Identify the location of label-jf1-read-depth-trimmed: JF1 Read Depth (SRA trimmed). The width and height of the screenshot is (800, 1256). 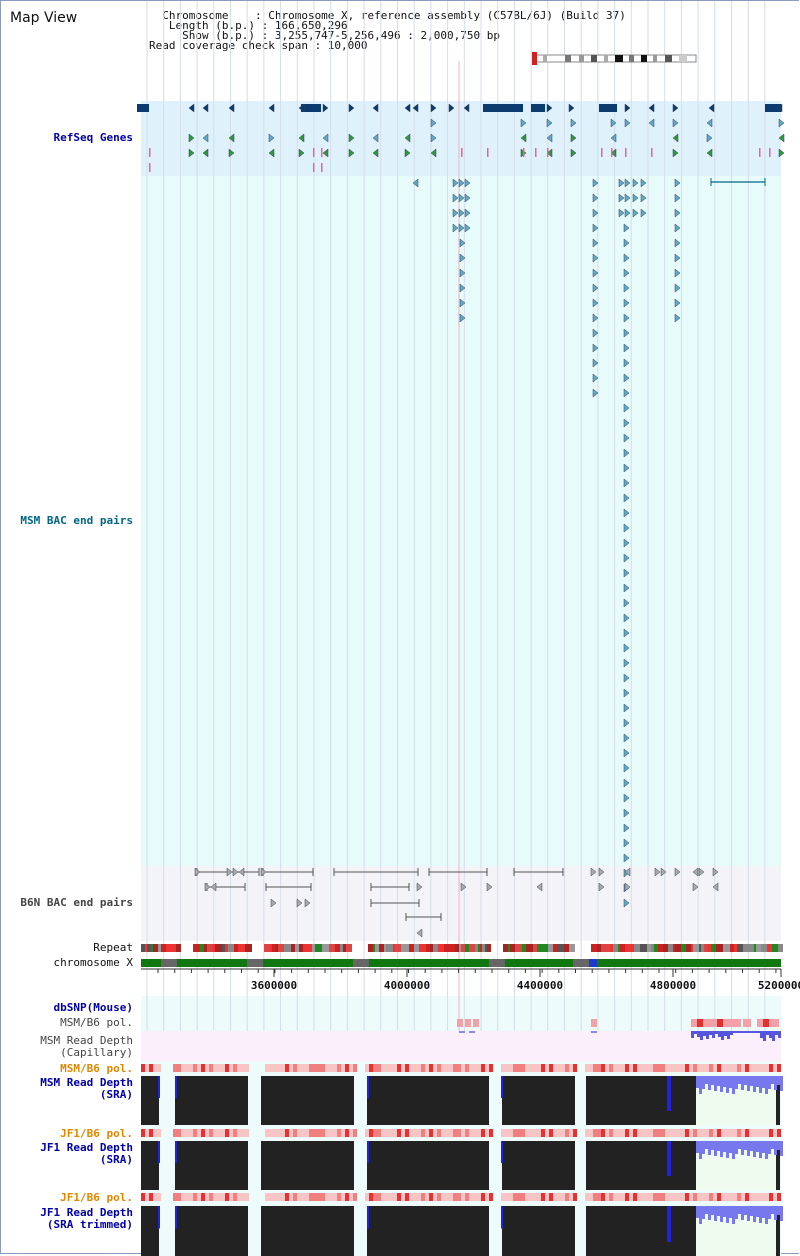
(86, 1218).